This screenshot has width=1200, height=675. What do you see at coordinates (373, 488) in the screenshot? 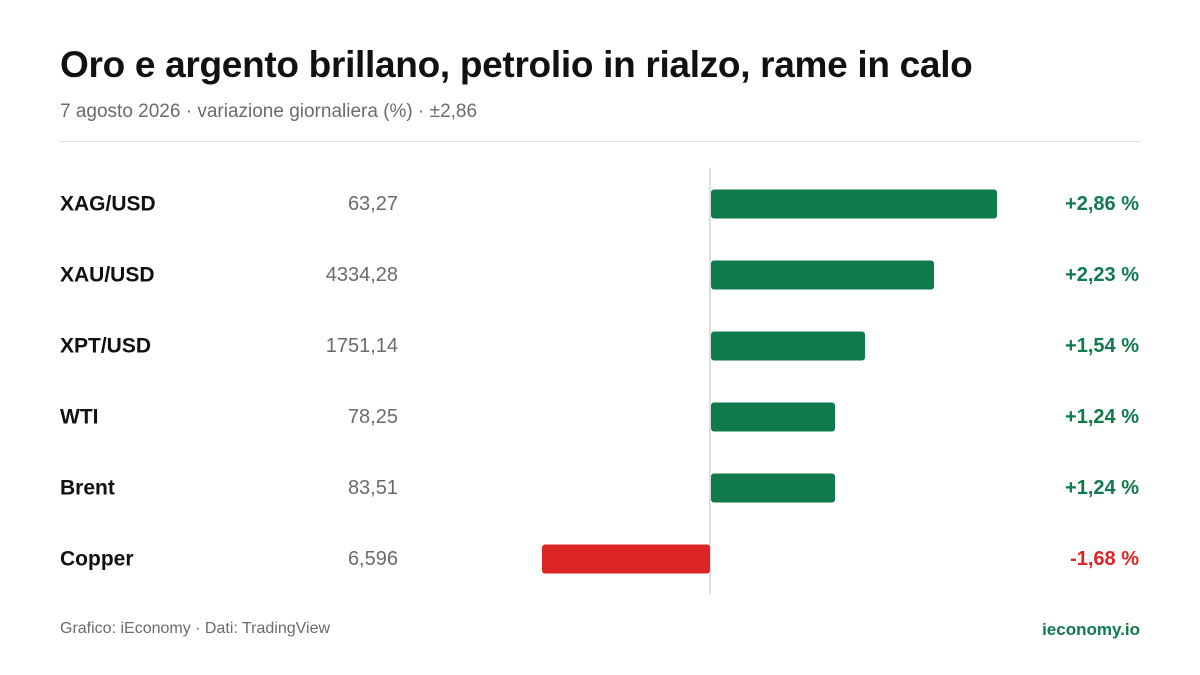
I see `price-label: 83,51` at bounding box center [373, 488].